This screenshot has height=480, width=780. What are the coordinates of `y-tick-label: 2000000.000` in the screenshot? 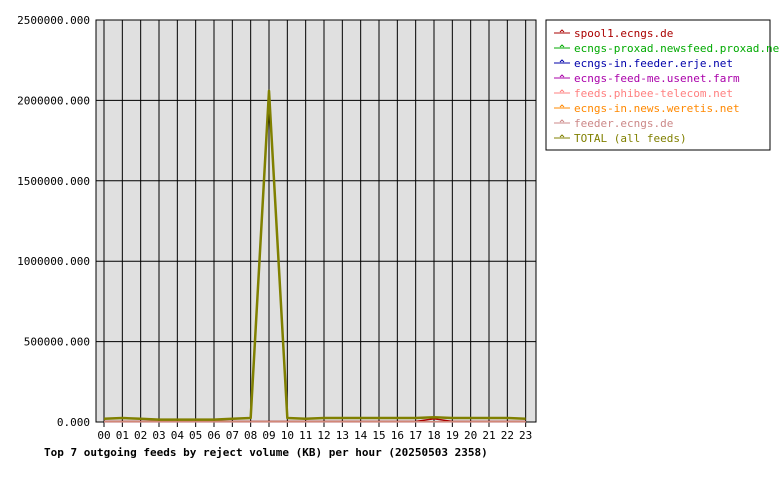 It's located at (53, 100).